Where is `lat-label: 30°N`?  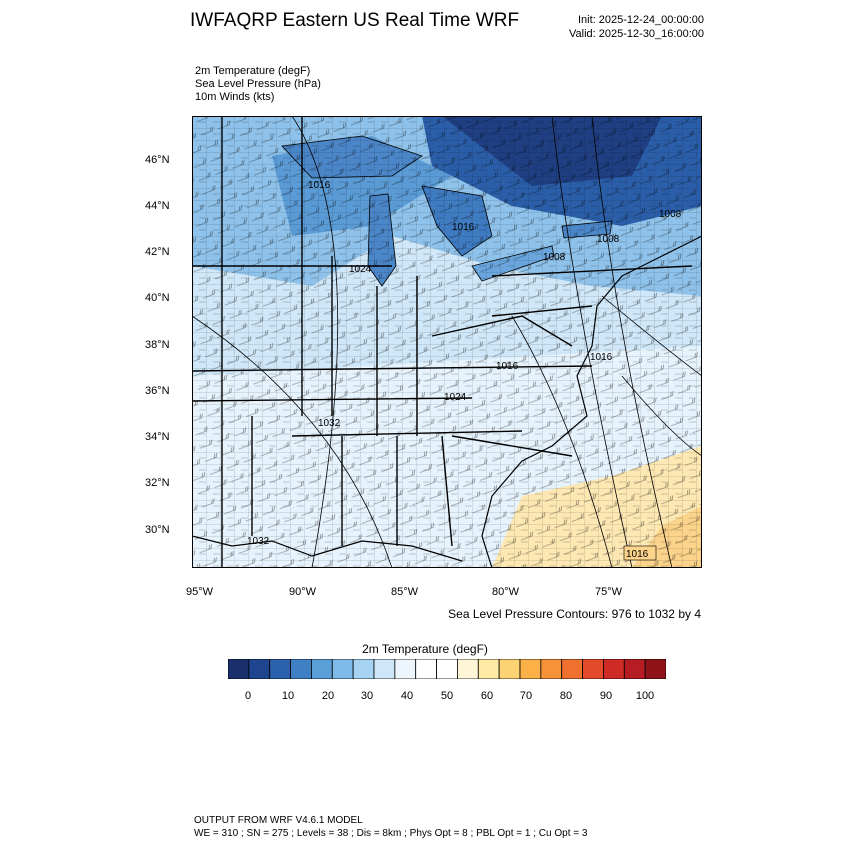 lat-label: 30°N is located at coordinates (157, 530).